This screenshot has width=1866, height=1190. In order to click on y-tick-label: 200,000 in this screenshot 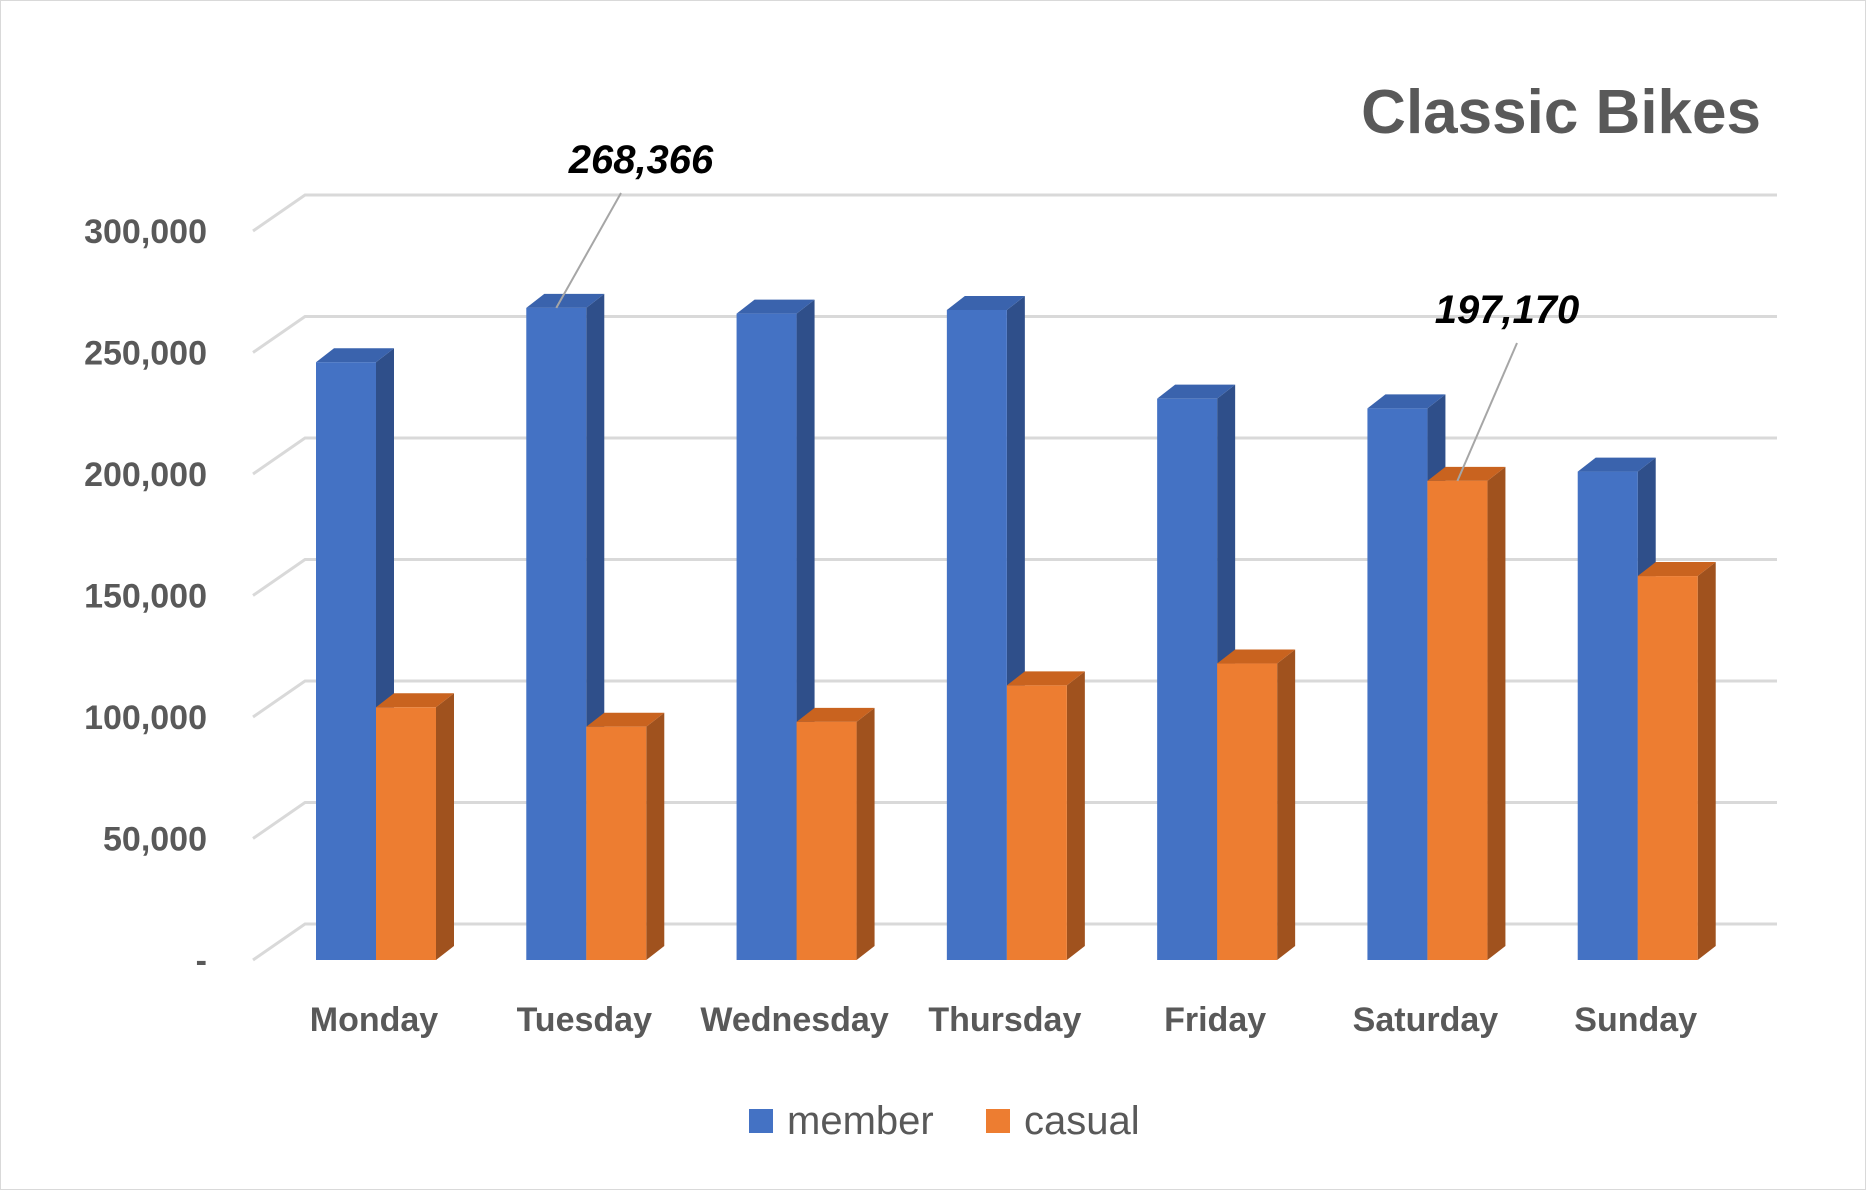, I will do `click(145, 475)`.